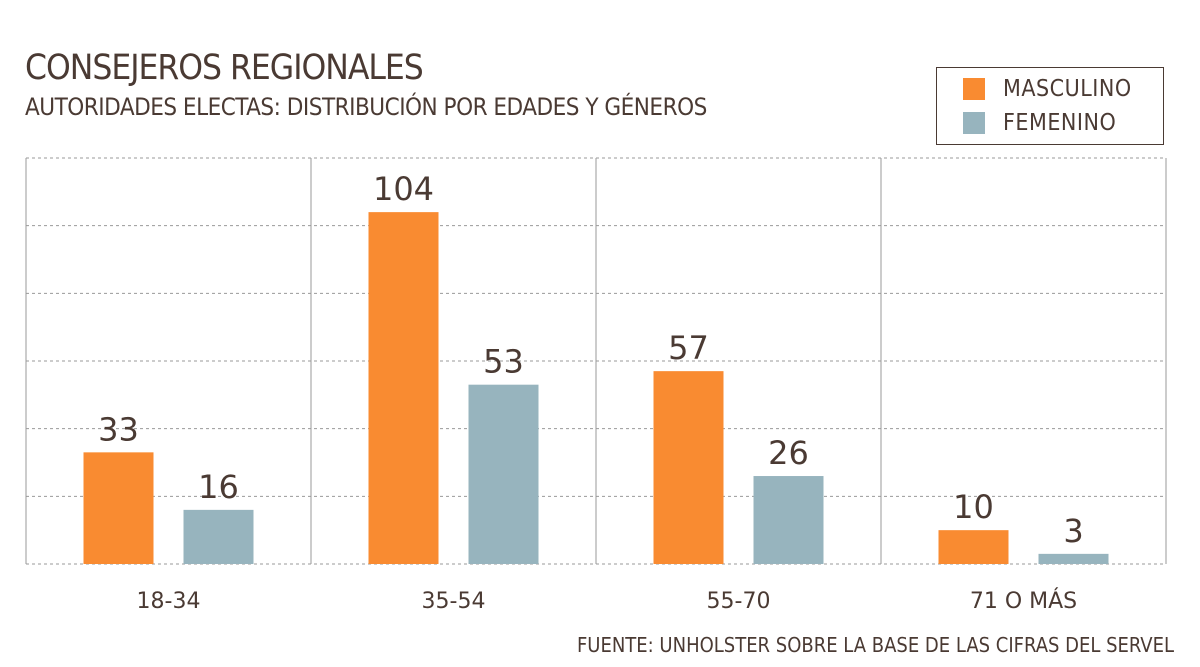 The image size is (1200, 667). I want to click on x-tick-label: 35-54, so click(454, 601).